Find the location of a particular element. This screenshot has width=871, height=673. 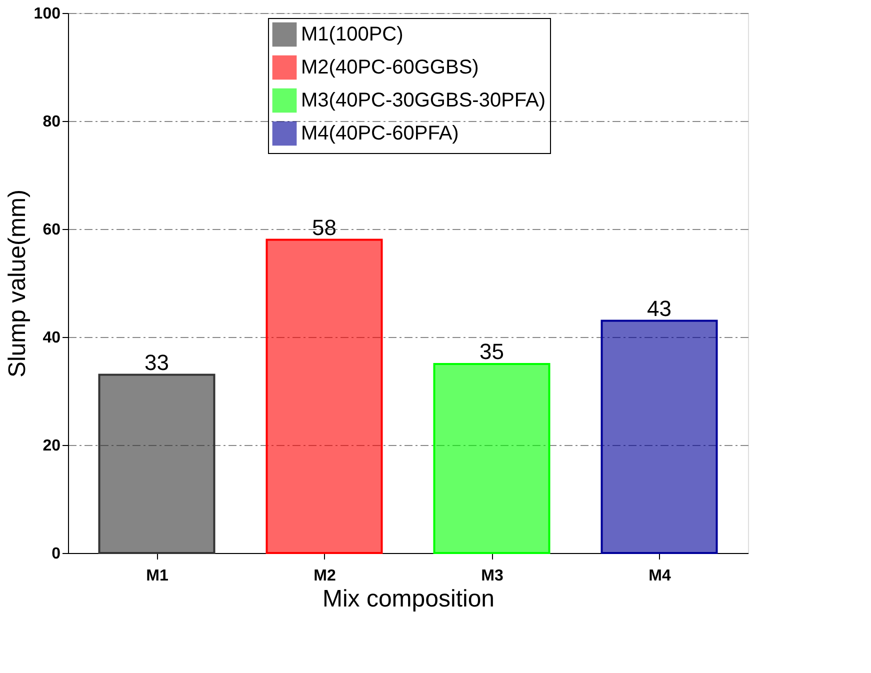

x-tick-label: M3 is located at coordinates (492, 576).